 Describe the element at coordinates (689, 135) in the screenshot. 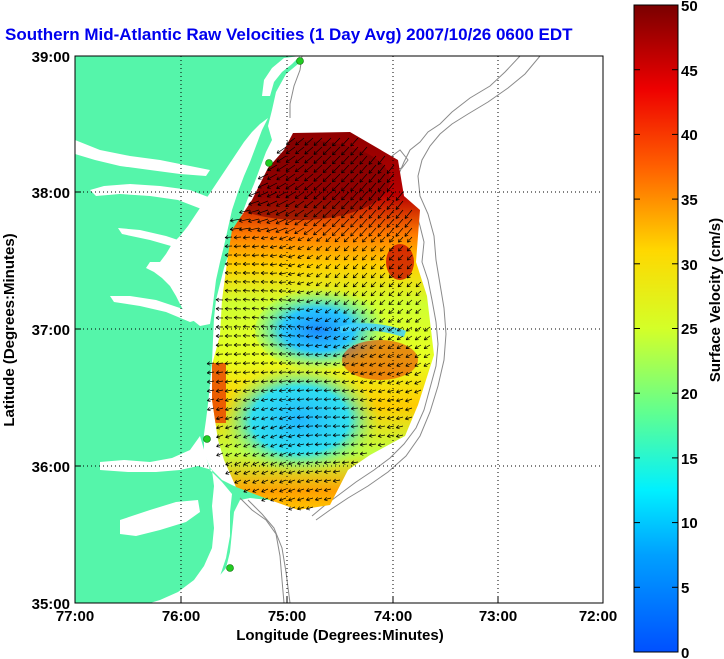

I see `colorbar-tick-label: 40` at that location.